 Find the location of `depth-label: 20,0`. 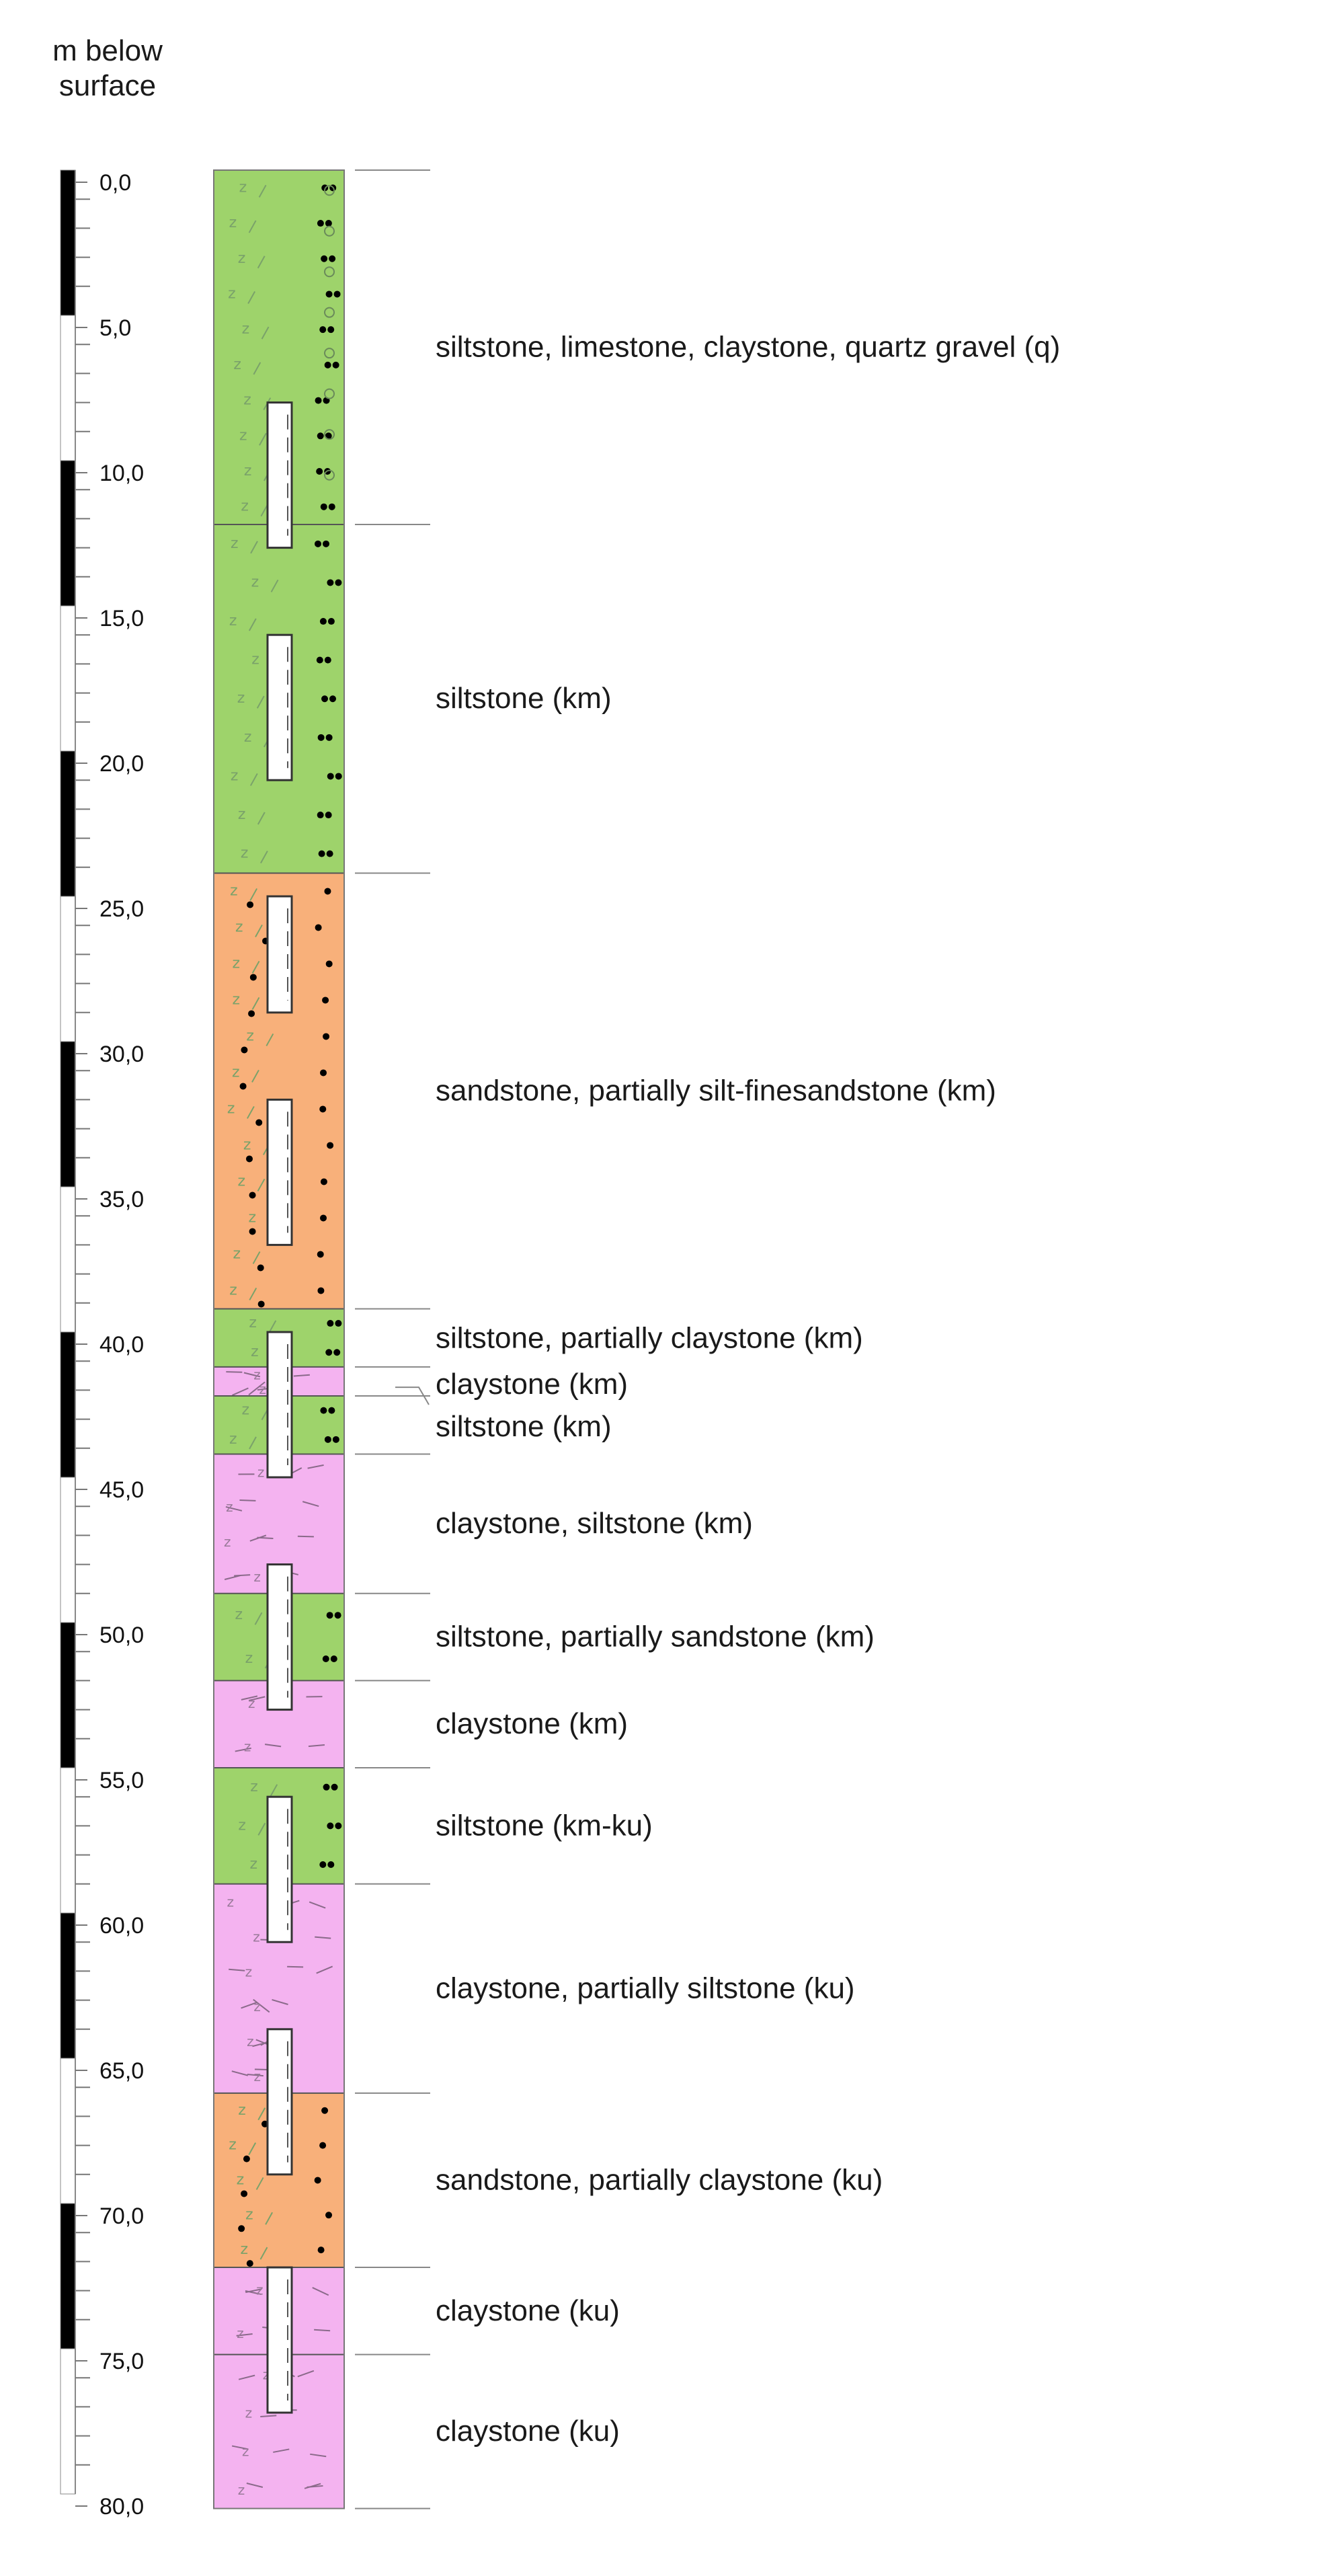

depth-label: 20,0 is located at coordinates (122, 764).